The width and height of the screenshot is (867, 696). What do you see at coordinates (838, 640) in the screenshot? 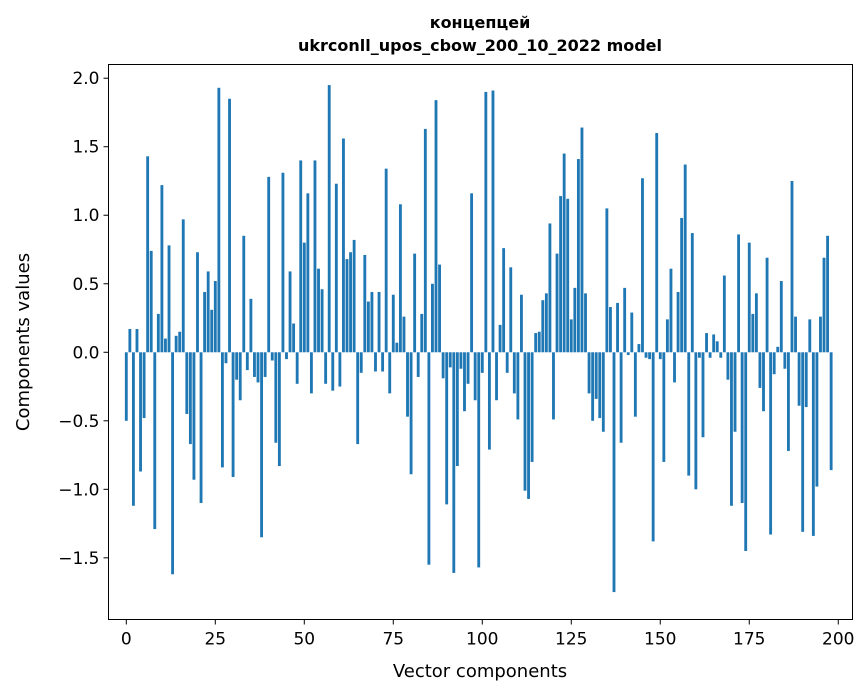
I see `x-tick-label: 200` at bounding box center [838, 640].